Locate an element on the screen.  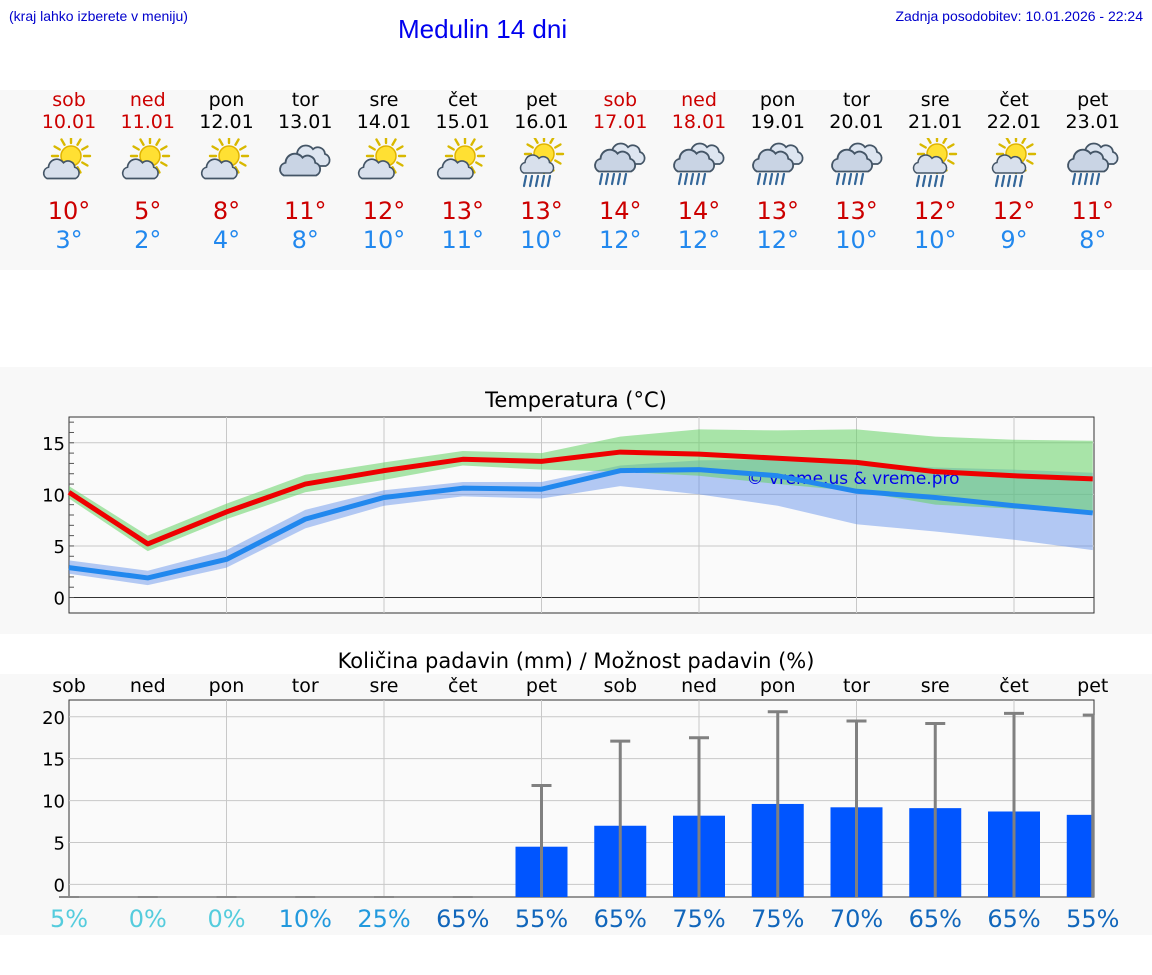
day-name: pet is located at coordinates (1093, 100).